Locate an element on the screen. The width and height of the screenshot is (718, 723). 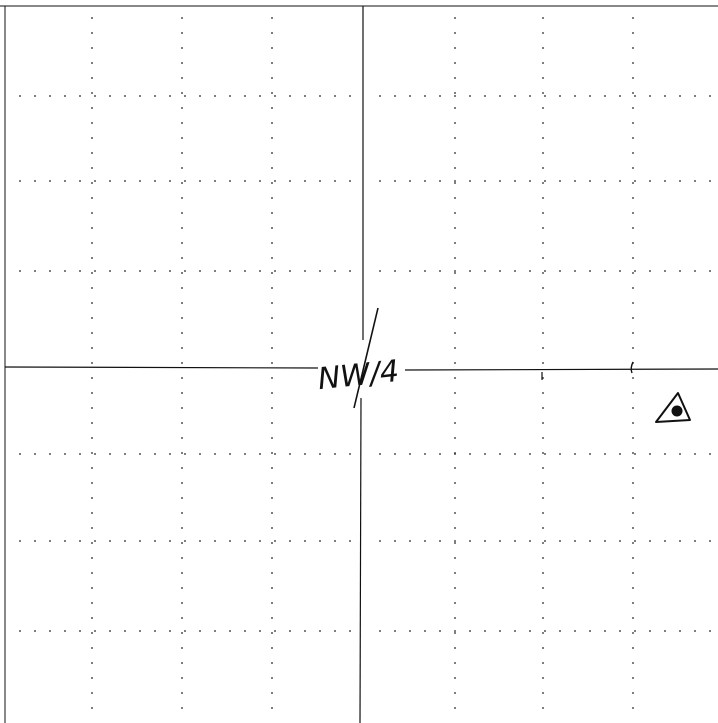
horizontal-quarter-line-left is located at coordinates (161, 367).